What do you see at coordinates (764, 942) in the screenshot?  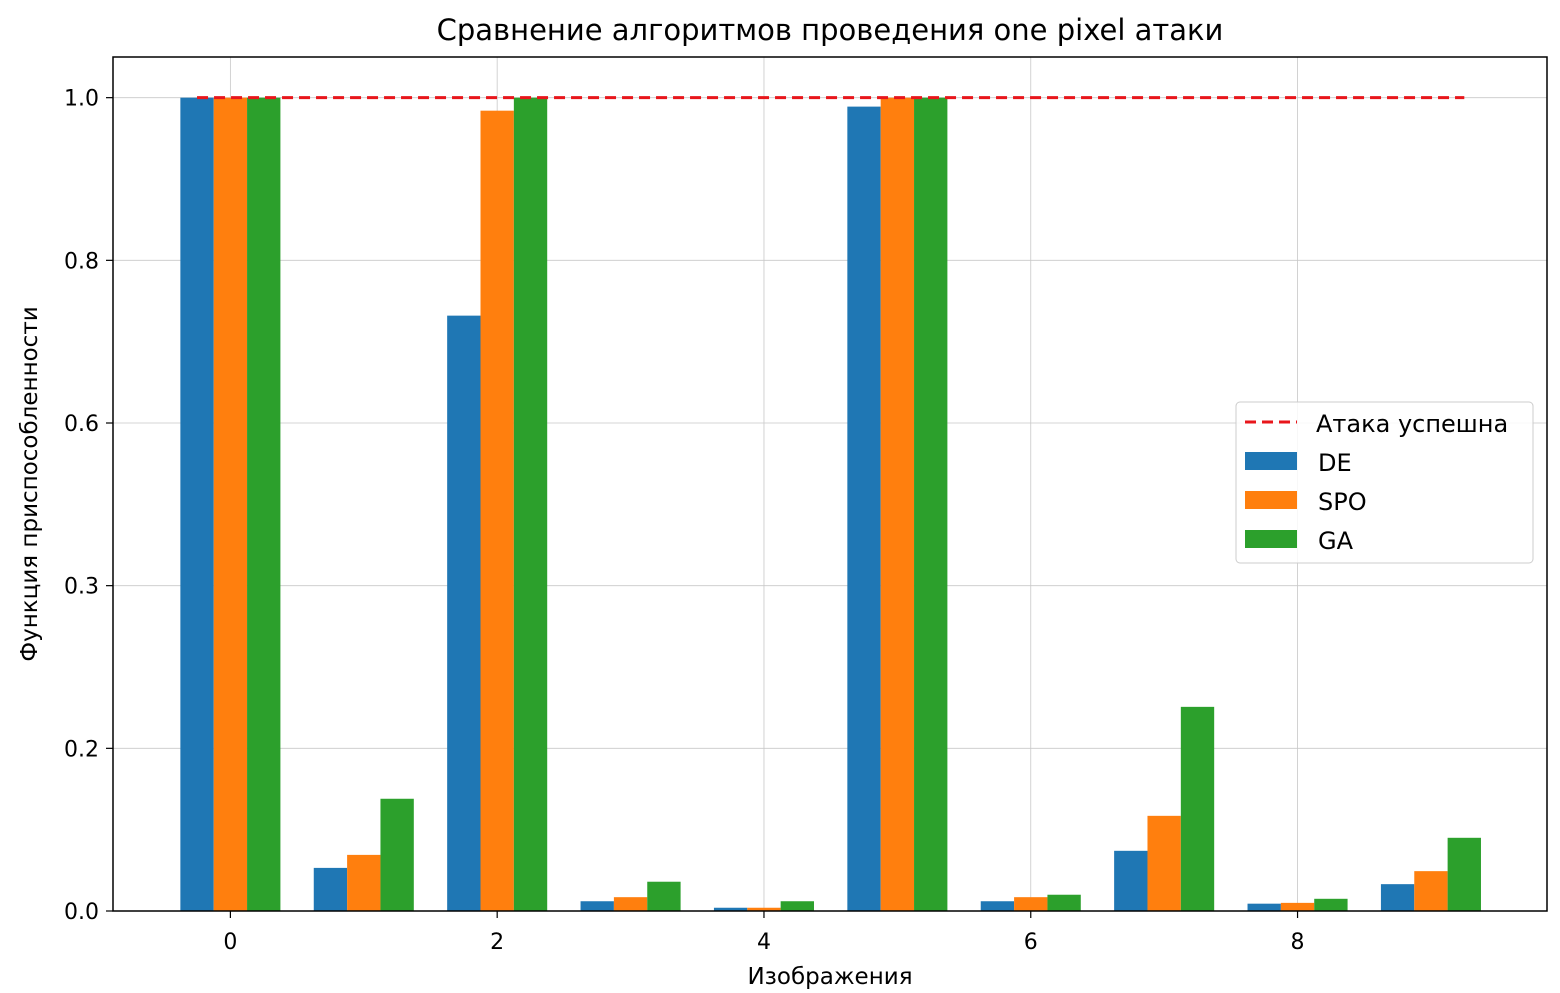 I see `x-tick-label: 4` at bounding box center [764, 942].